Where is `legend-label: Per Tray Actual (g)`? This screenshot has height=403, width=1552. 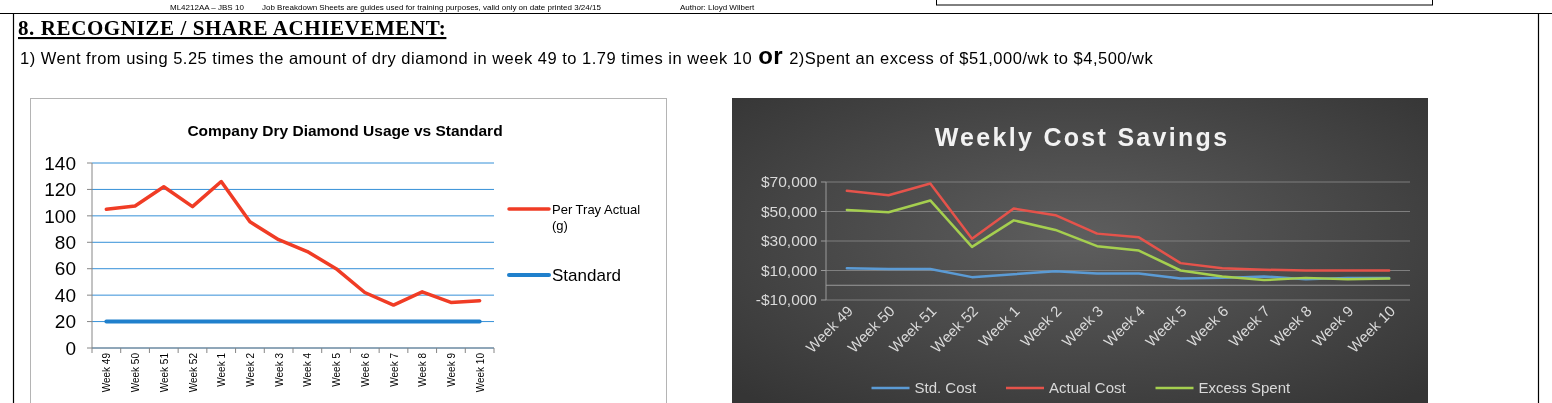 legend-label: Per Tray Actual (g) is located at coordinates (596, 217).